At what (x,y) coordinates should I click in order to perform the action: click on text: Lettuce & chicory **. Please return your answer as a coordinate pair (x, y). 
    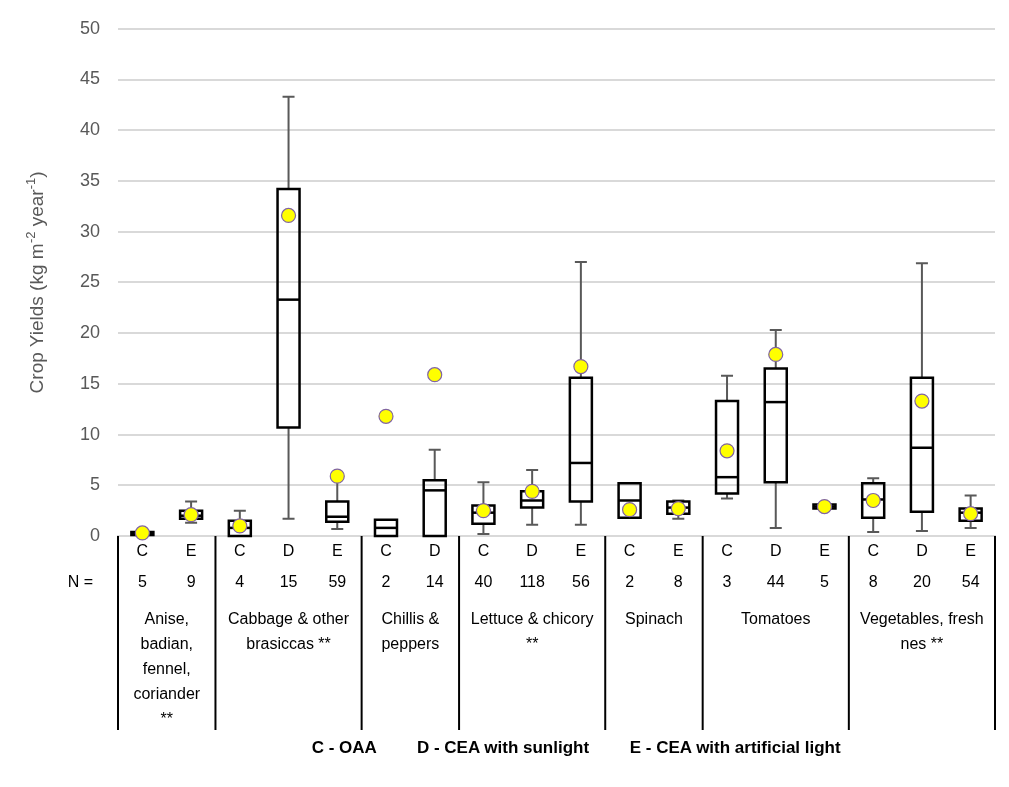
    Looking at the image, I should click on (532, 631).